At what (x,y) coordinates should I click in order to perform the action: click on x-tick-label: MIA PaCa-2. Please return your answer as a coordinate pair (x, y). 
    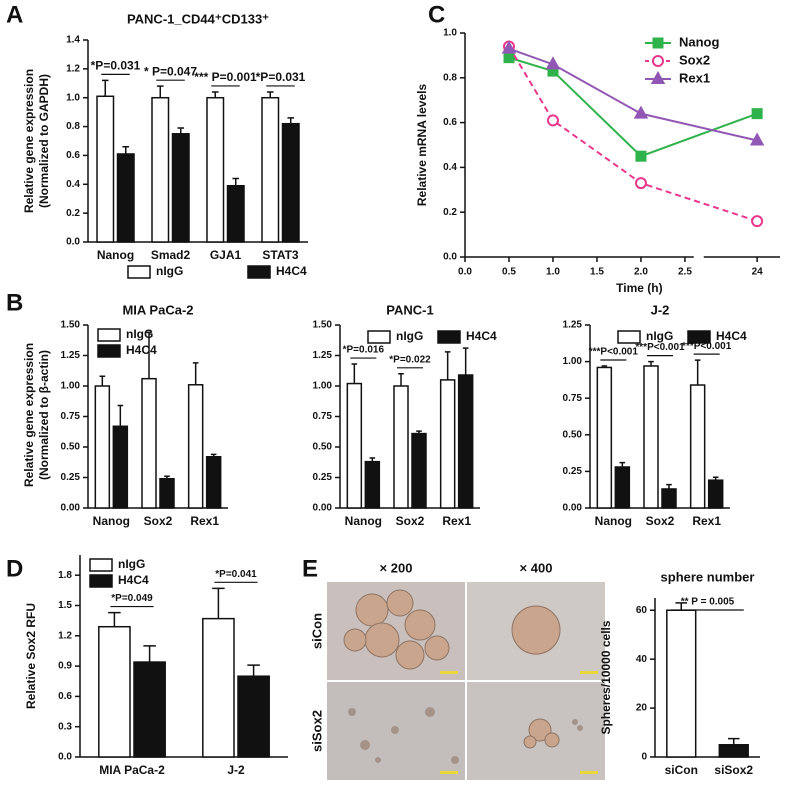
    Looking at the image, I should click on (132, 770).